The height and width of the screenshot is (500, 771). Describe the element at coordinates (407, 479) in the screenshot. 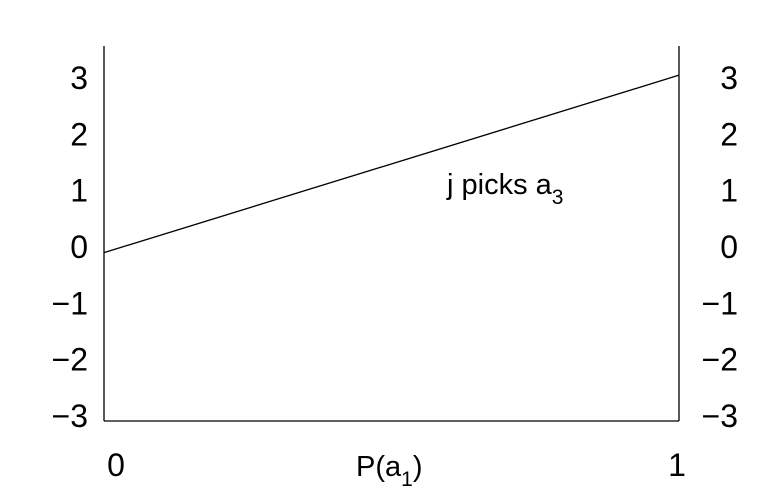

I see `x-axis-label-subscript: 1` at that location.